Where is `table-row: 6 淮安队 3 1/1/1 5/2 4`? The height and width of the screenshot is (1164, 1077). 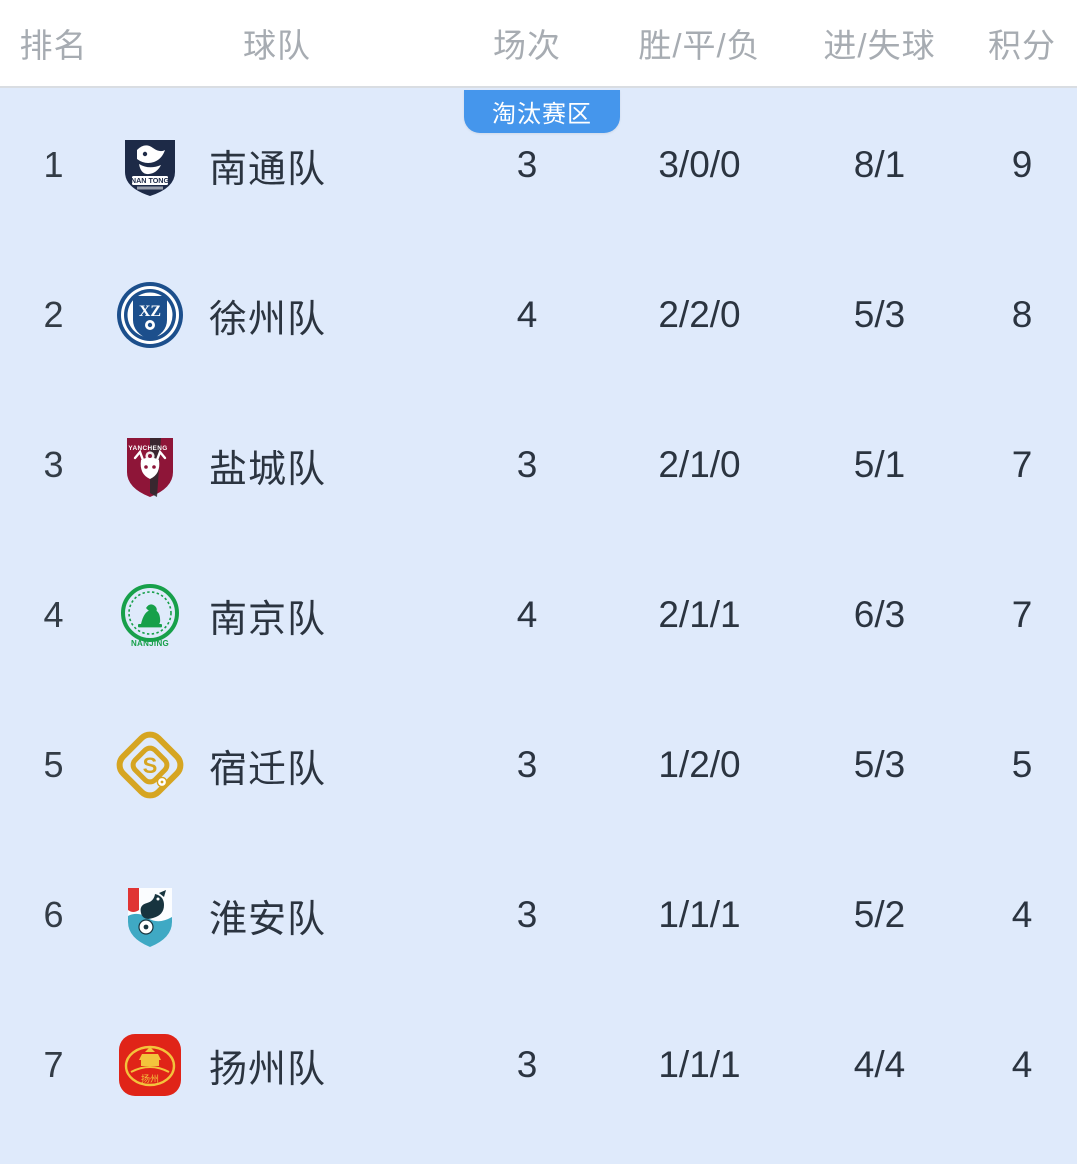
table-row: 6 淮安队 3 1/1/1 5/2 4 is located at coordinates (538, 915).